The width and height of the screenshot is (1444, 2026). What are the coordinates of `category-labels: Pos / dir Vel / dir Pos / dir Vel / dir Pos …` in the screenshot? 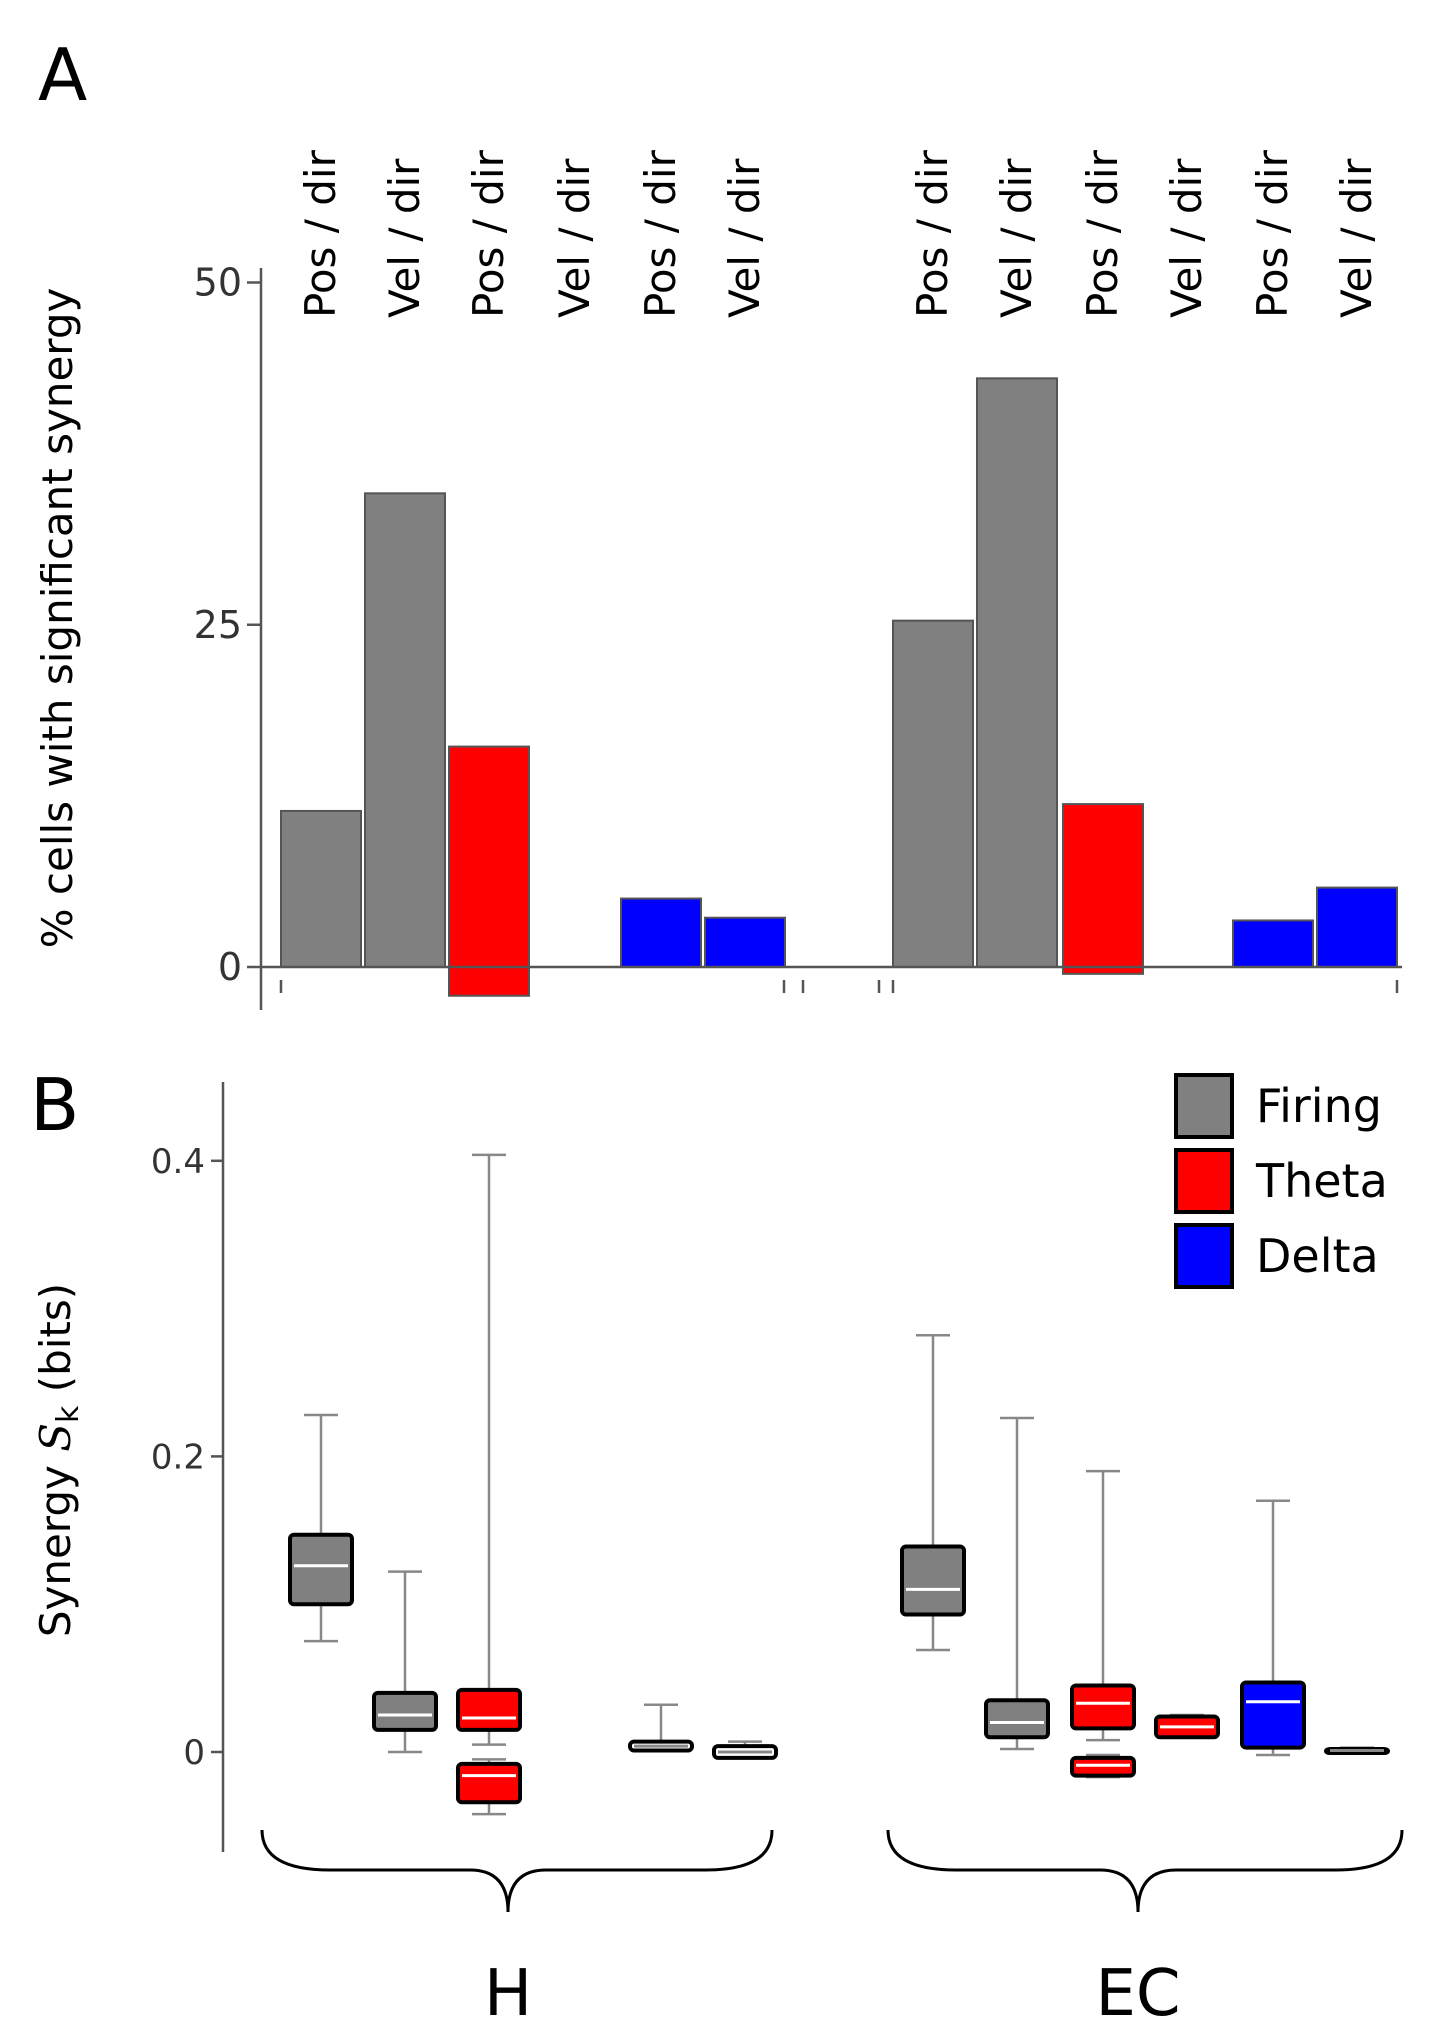 It's located at (838, 233).